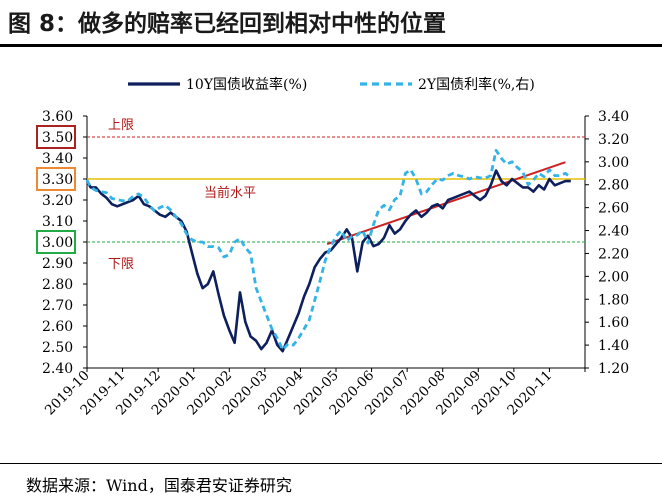 The width and height of the screenshot is (662, 503). I want to click on right-tick-label: 1.60, so click(613, 323).